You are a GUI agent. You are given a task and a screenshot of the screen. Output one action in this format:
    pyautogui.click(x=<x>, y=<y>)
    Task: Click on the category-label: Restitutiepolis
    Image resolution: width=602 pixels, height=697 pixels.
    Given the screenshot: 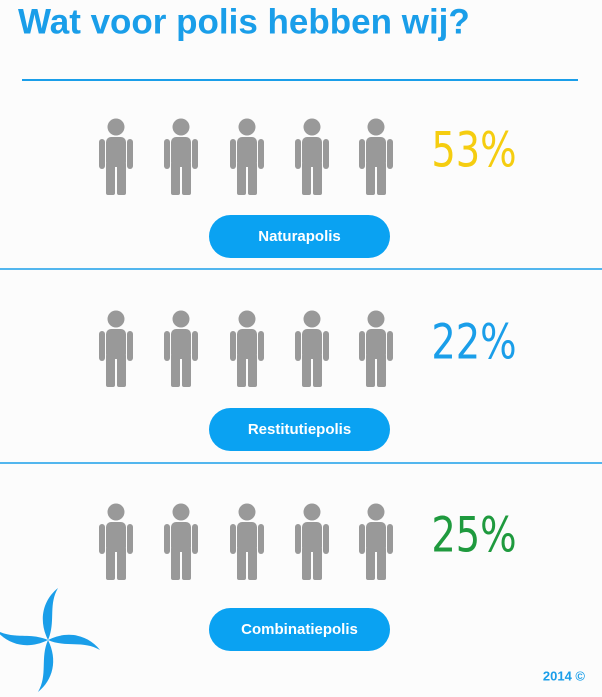 What is the action you would take?
    pyautogui.click(x=299, y=429)
    